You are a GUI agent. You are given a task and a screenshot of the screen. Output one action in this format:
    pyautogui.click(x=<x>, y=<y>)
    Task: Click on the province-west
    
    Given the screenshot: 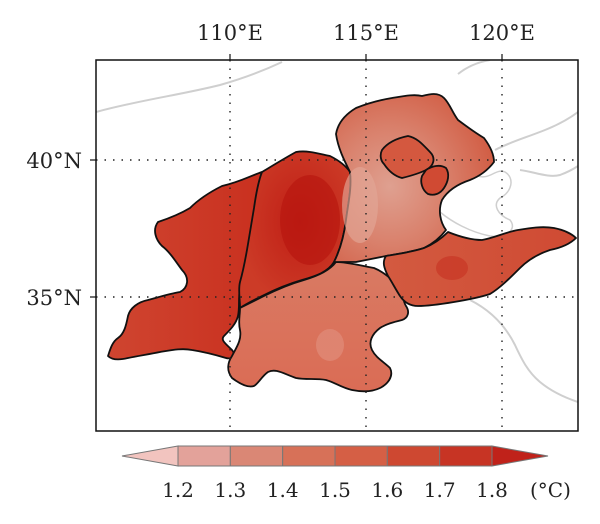 What is the action you would take?
    pyautogui.click(x=185, y=266)
    